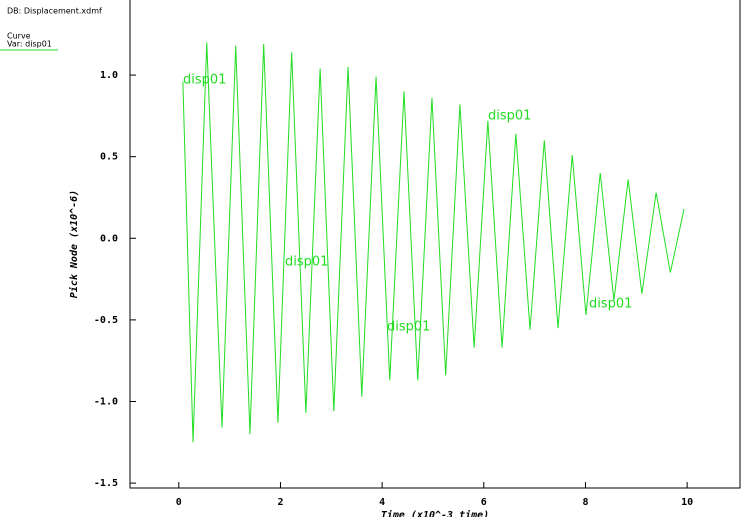 The height and width of the screenshot is (517, 750). What do you see at coordinates (109, 157) in the screenshot?
I see `y-tick-label: 0.5` at bounding box center [109, 157].